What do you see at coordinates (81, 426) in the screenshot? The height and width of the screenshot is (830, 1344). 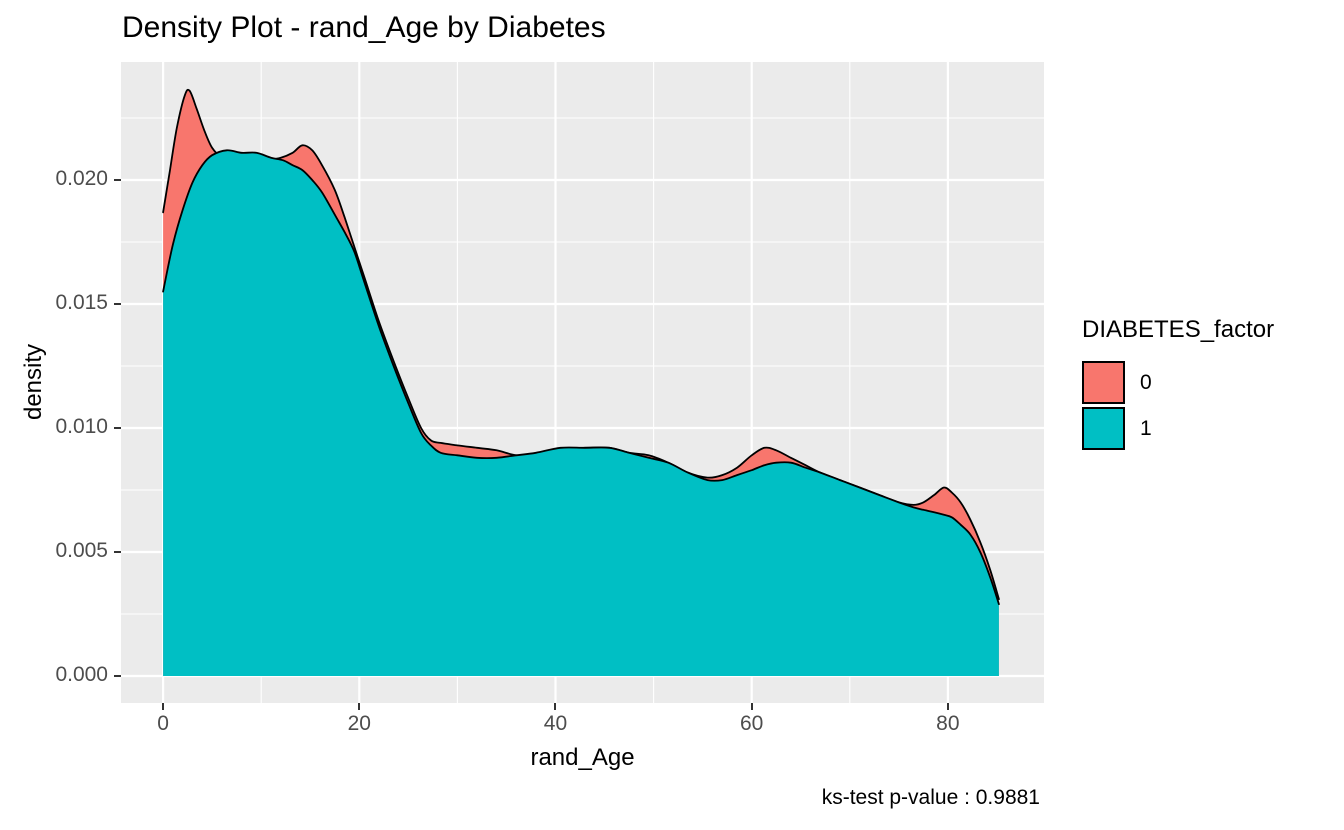 I see `y-tick-label: 0.010` at bounding box center [81, 426].